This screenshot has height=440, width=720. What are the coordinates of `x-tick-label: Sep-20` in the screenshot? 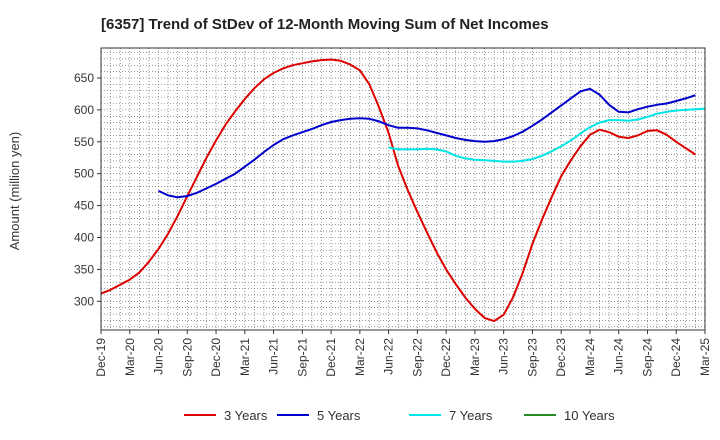 It's located at (187, 357).